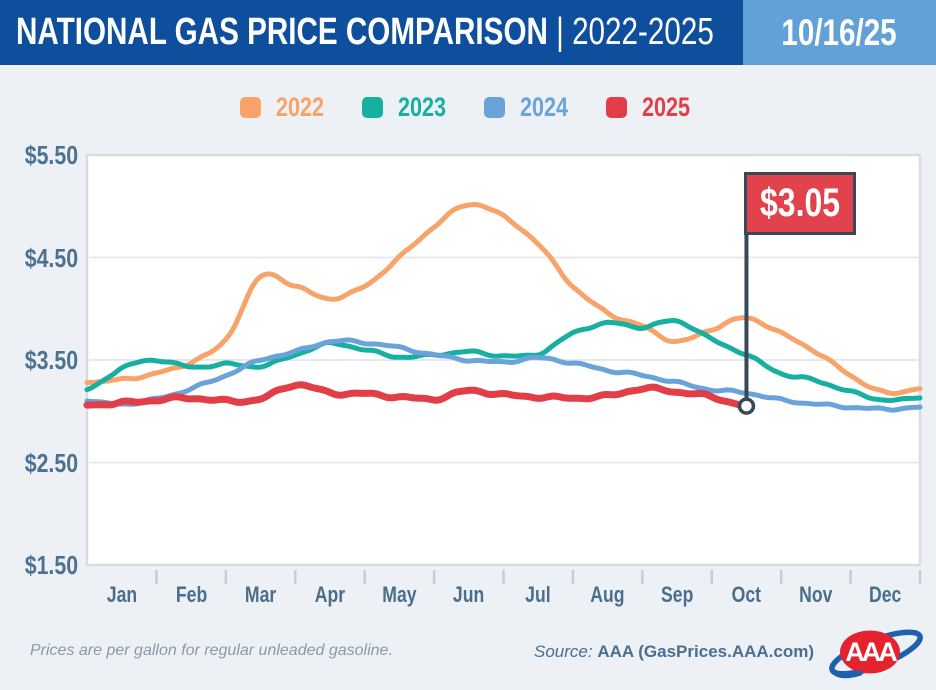 The height and width of the screenshot is (690, 936). Describe the element at coordinates (705, 651) in the screenshot. I see `source-value: AAA (GasPrices.AAA.com)` at that location.